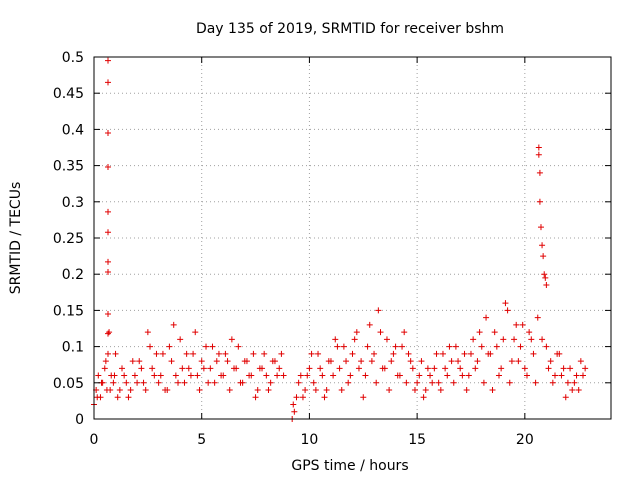 Image resolution: width=640 pixels, height=480 pixels. I want to click on x-tick-label: 15, so click(417, 440).